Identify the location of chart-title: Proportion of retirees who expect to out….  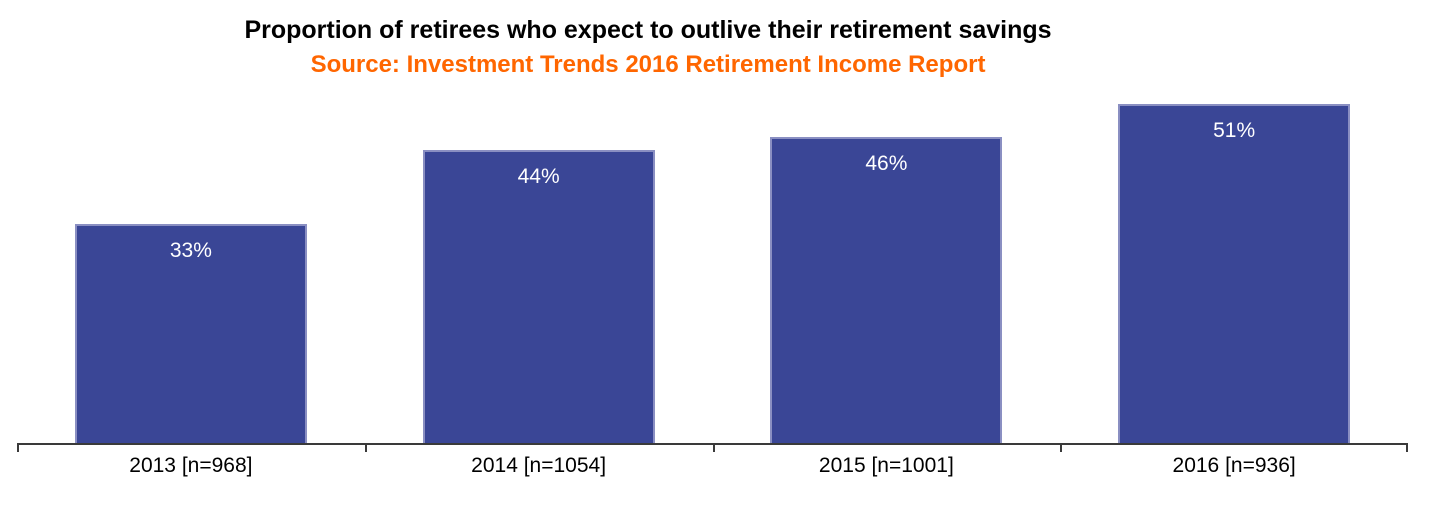
(648, 30).